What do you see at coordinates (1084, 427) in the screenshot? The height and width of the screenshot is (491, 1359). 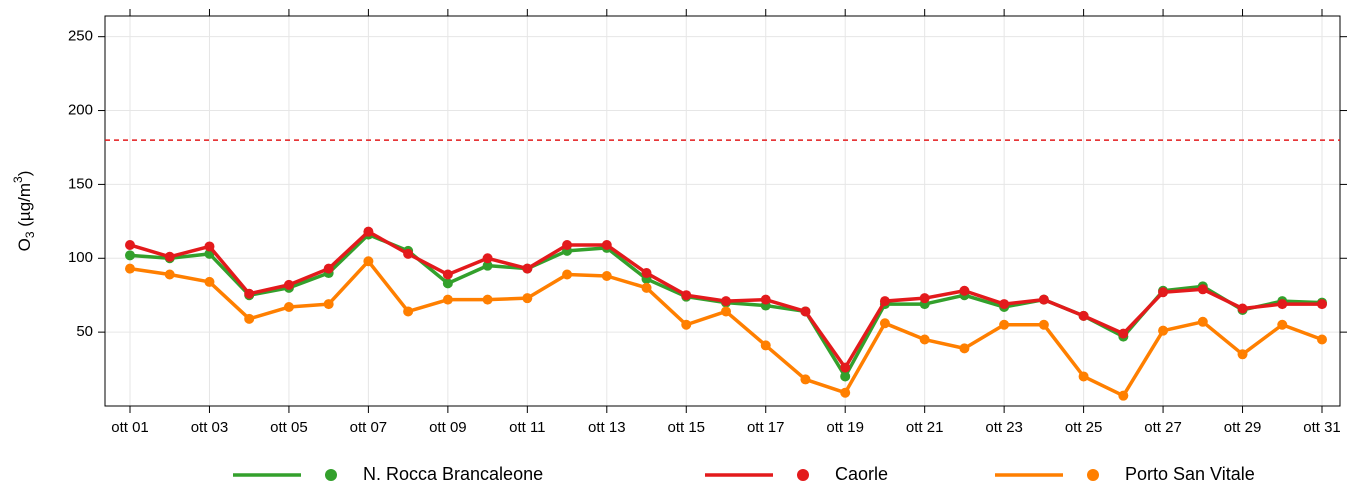 I see `x-tick-label: ott 25` at bounding box center [1084, 427].